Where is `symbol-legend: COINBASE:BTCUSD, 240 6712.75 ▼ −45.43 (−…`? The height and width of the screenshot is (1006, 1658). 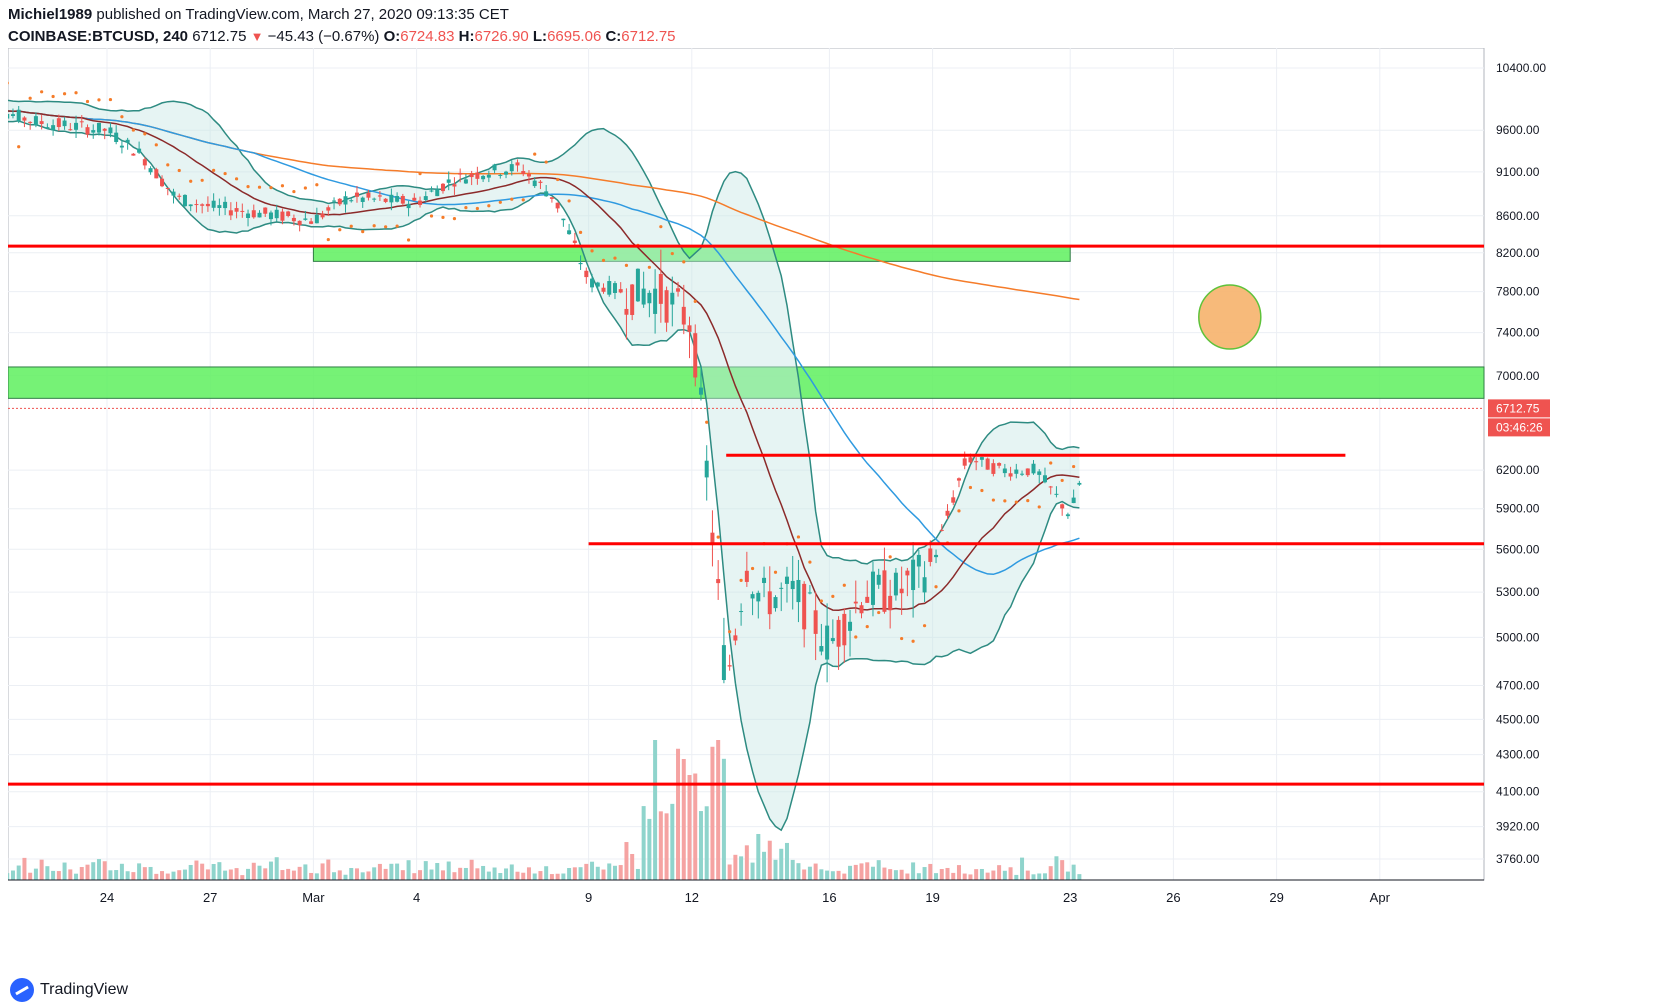 symbol-legend: COINBASE:BTCUSD, 240 6712.75 ▼ −45.43 (−… is located at coordinates (342, 36).